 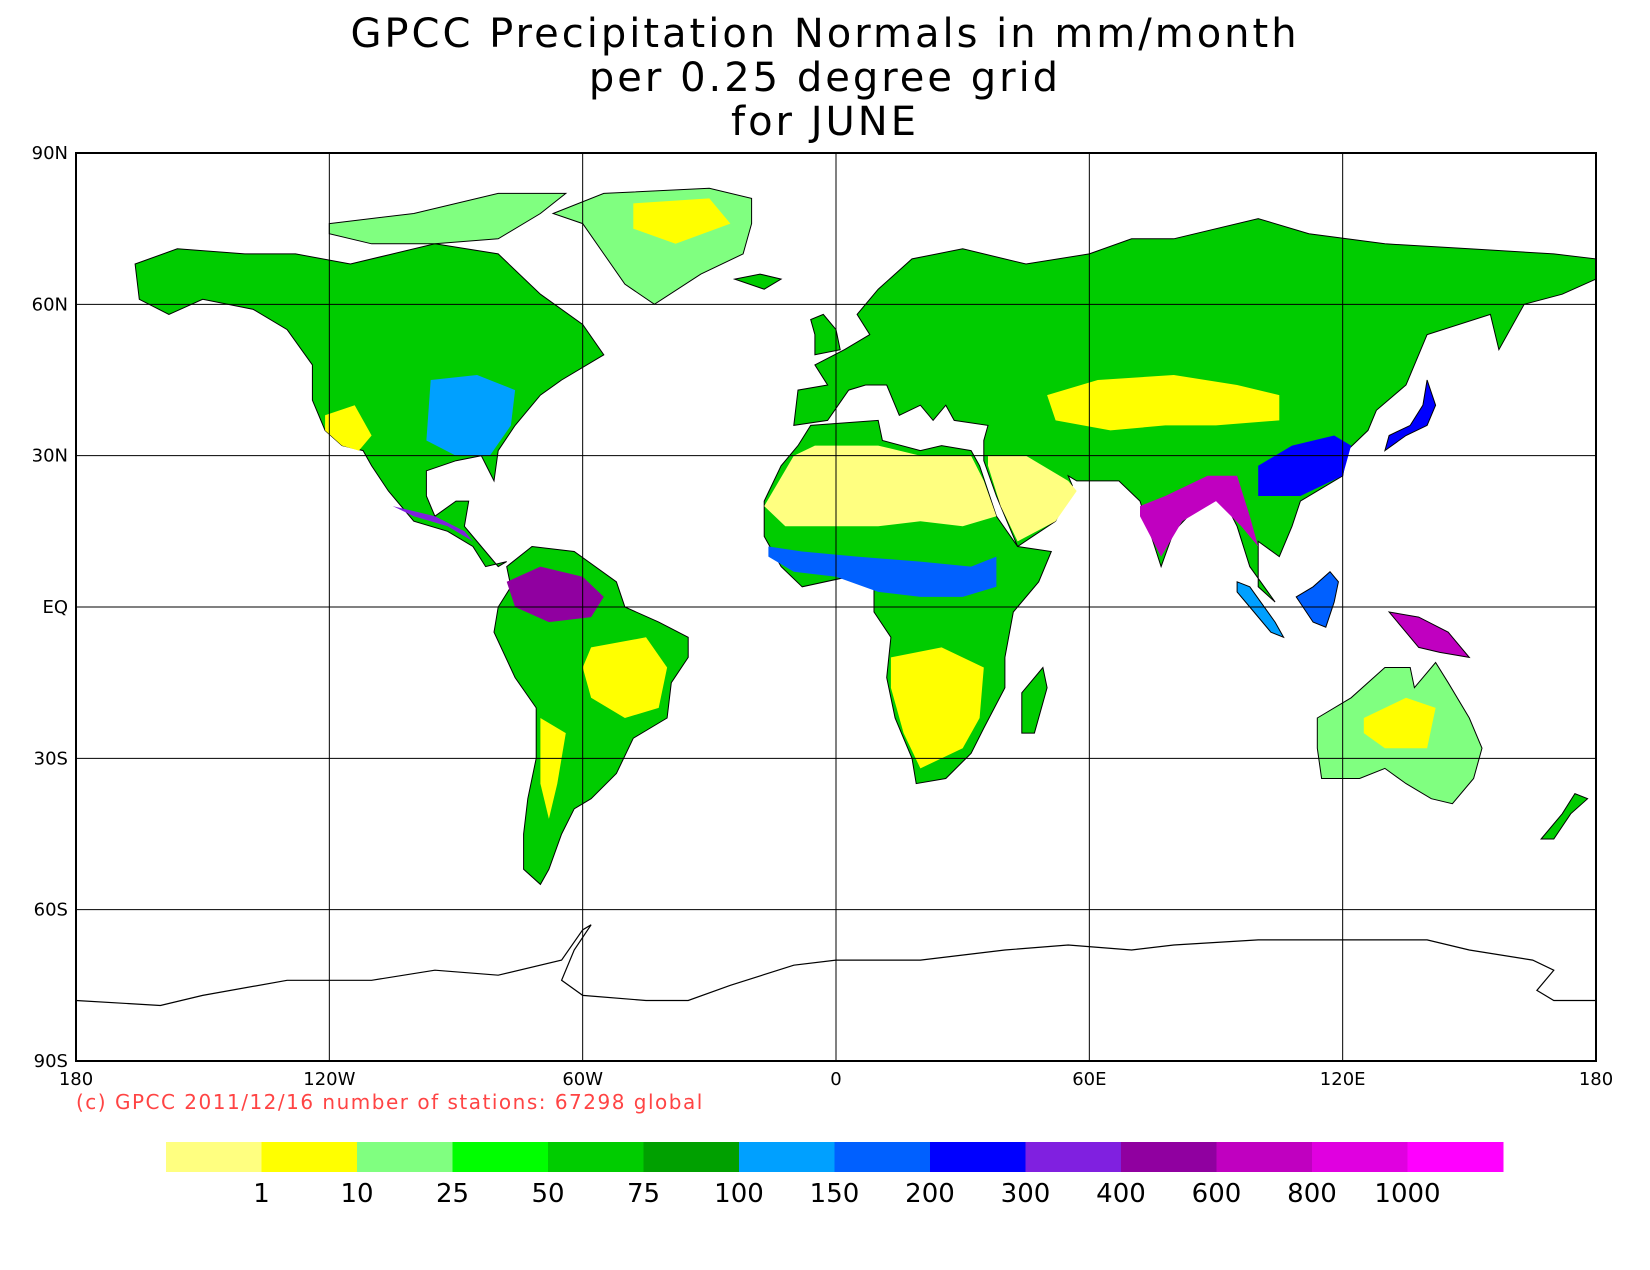 What do you see at coordinates (51, 910) in the screenshot?
I see `lat-label: 60S` at bounding box center [51, 910].